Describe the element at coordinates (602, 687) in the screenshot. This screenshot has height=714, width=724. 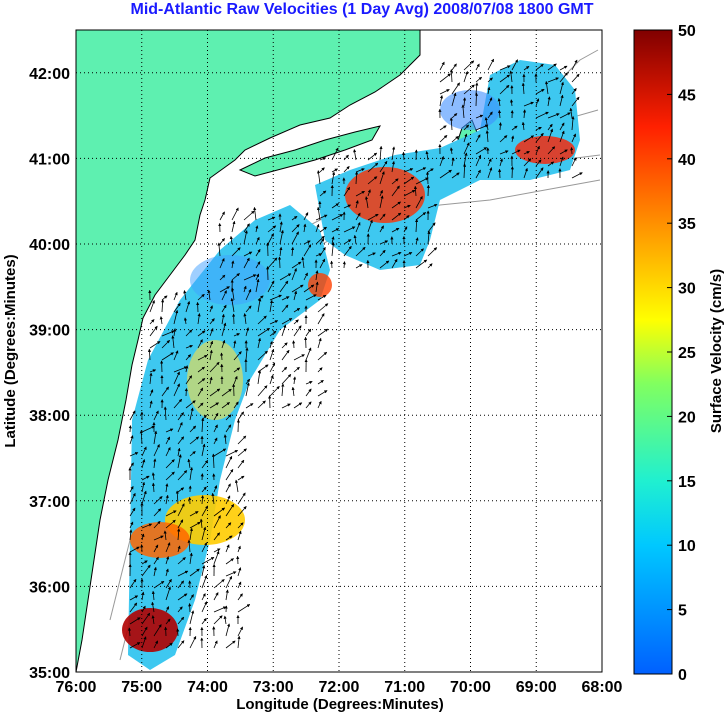
I see `x-tick-label: 68:00` at that location.